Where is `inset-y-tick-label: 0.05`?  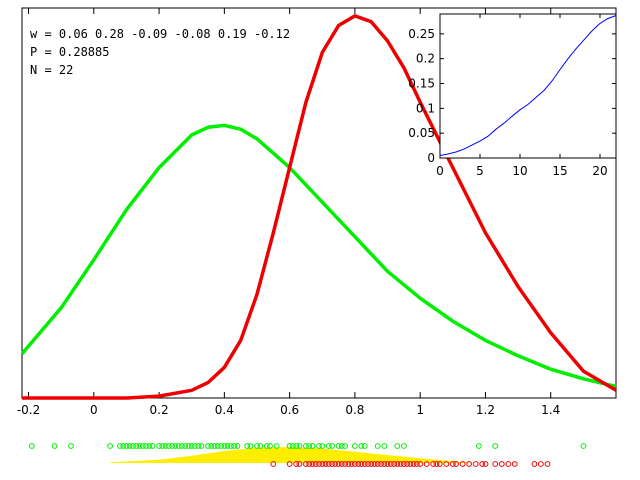 inset-y-tick-label: 0.05 is located at coordinates (421, 133).